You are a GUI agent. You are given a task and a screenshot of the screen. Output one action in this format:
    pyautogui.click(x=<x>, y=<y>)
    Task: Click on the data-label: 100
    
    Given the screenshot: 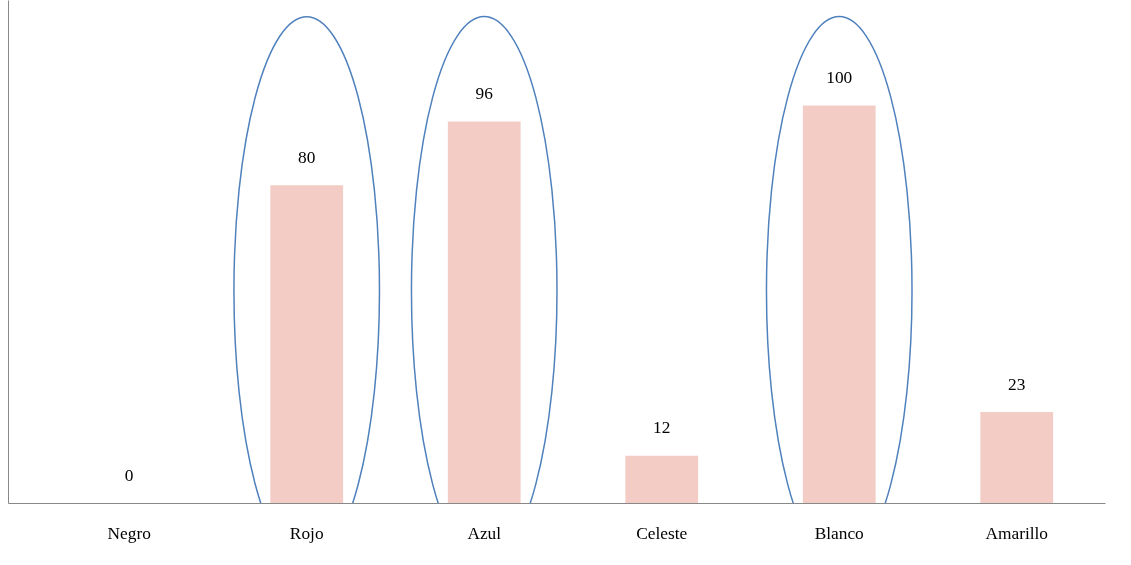 What is the action you would take?
    pyautogui.click(x=839, y=78)
    